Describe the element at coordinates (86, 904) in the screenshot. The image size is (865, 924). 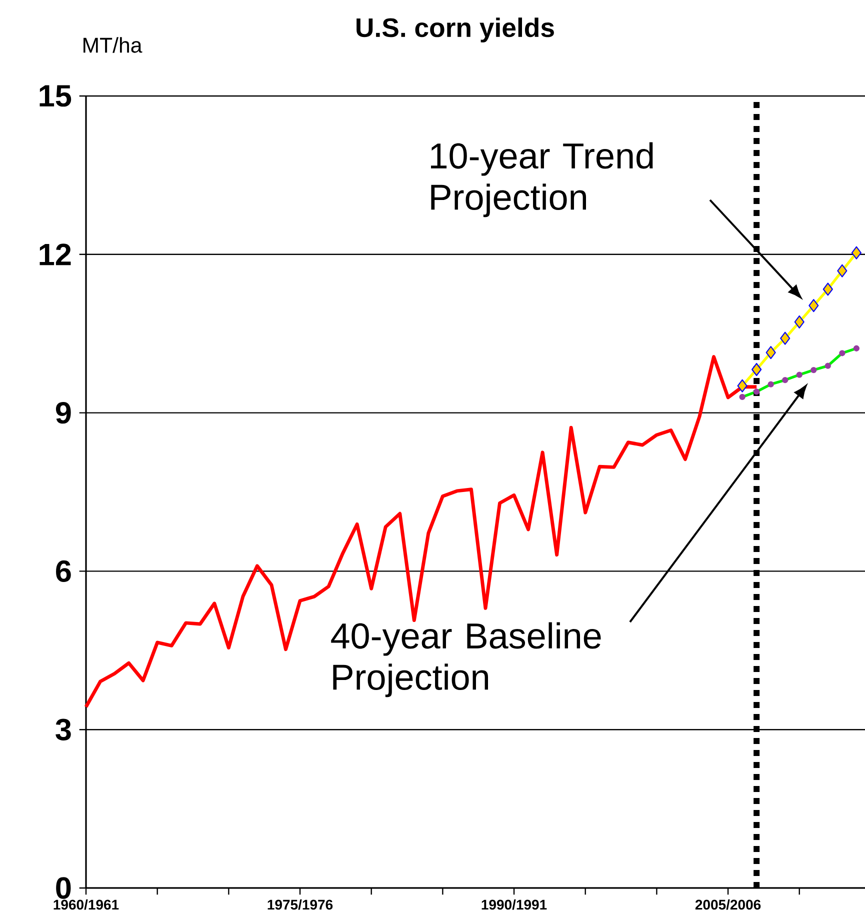
I see `x-tick-label: 1960/1961` at that location.